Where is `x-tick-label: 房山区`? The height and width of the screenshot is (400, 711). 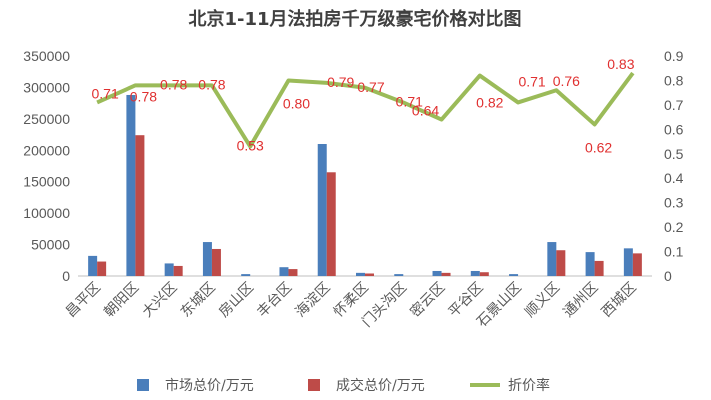 x-tick-label: 房山区 is located at coordinates (236, 300).